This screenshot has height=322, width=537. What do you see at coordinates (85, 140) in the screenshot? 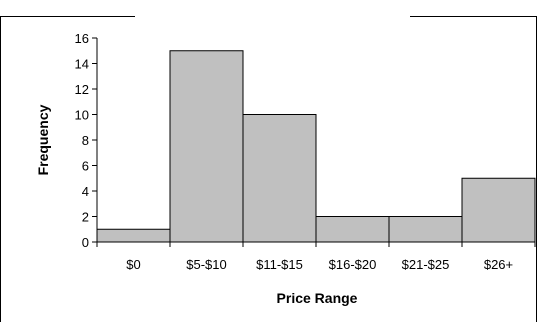
I see `y-tick-label: 8` at bounding box center [85, 140].